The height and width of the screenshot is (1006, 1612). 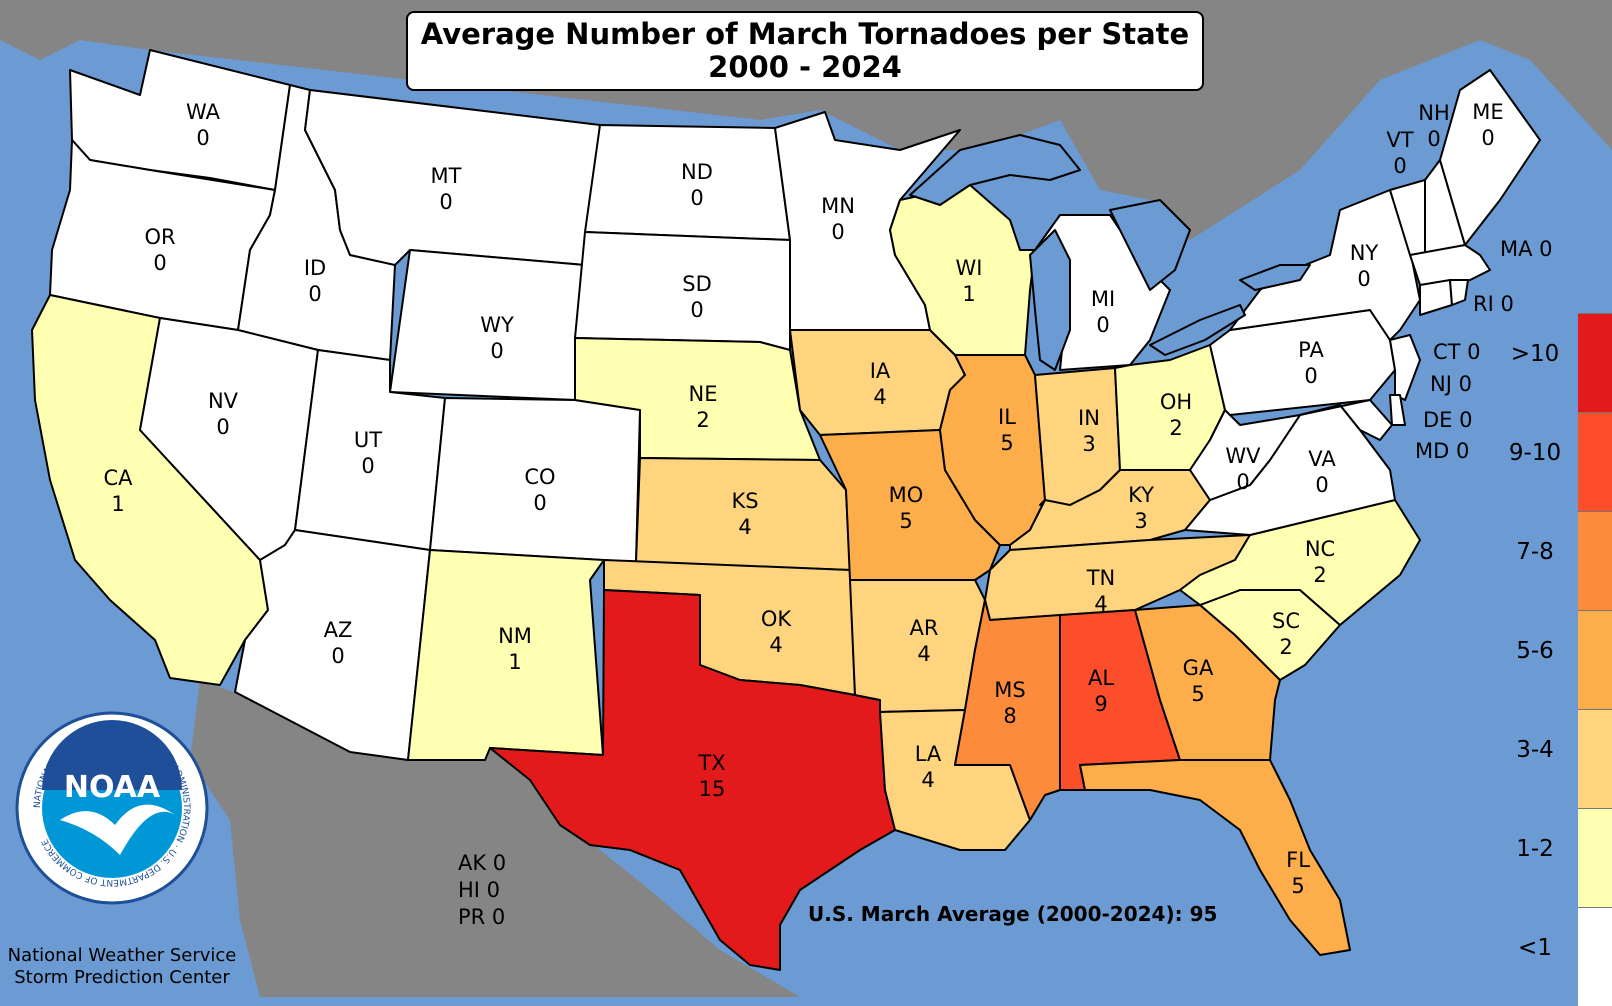 What do you see at coordinates (703, 407) in the screenshot?
I see `state-label-ne: NE 2` at bounding box center [703, 407].